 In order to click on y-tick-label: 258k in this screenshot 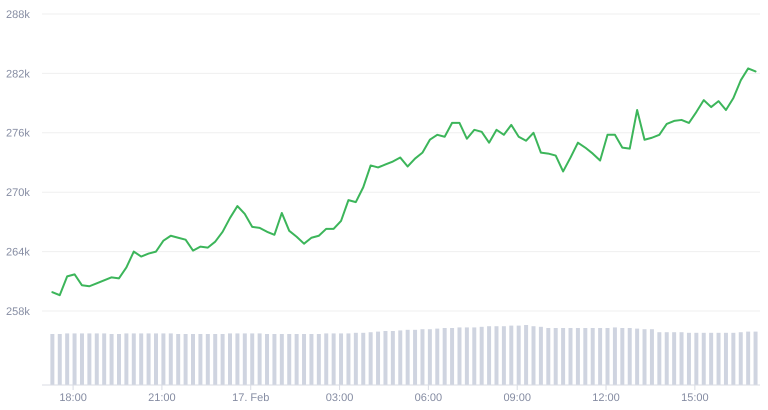, I will do `click(18, 312)`.